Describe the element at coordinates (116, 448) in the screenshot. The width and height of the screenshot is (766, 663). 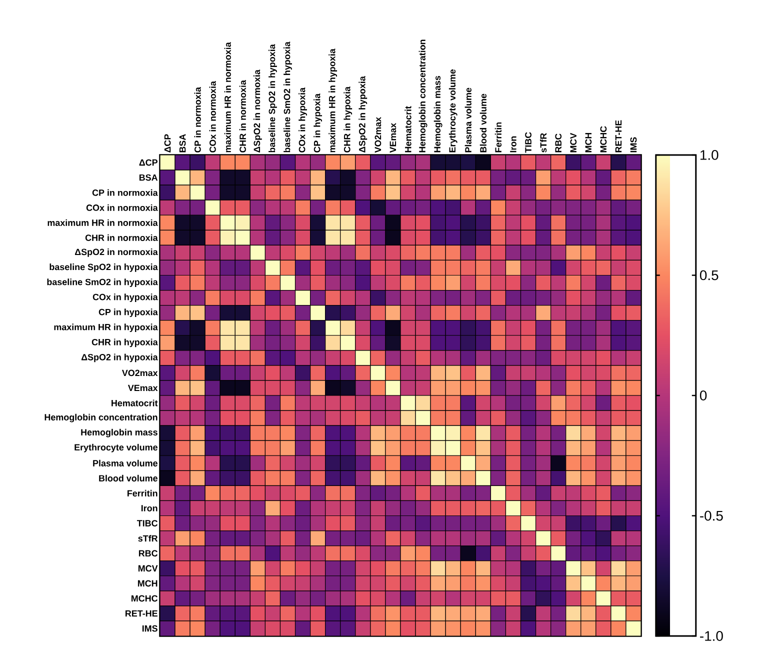
I see `y-tick-label: Erythrocyte volume` at that location.